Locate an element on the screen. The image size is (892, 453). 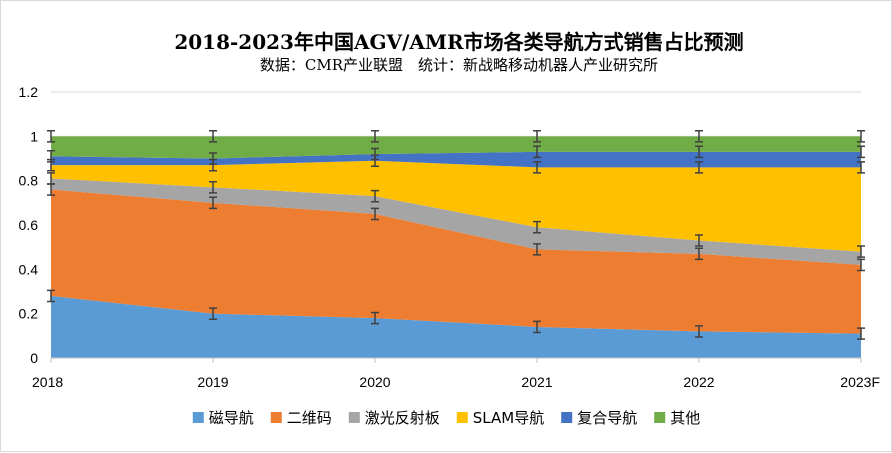
y-tick-label: 0.8 is located at coordinates (29, 181).